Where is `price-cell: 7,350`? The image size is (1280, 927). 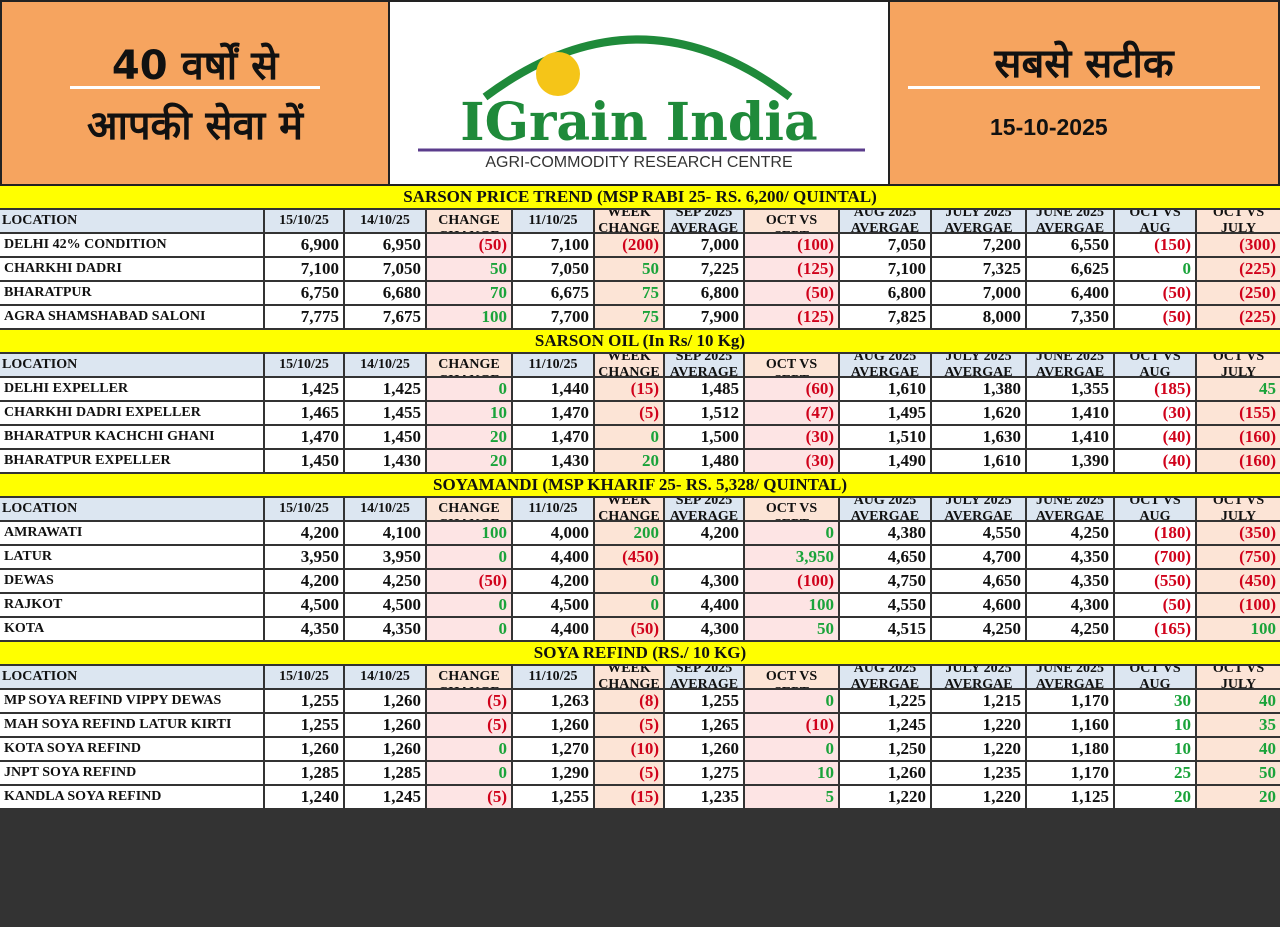 price-cell: 7,350 is located at coordinates (1070, 317).